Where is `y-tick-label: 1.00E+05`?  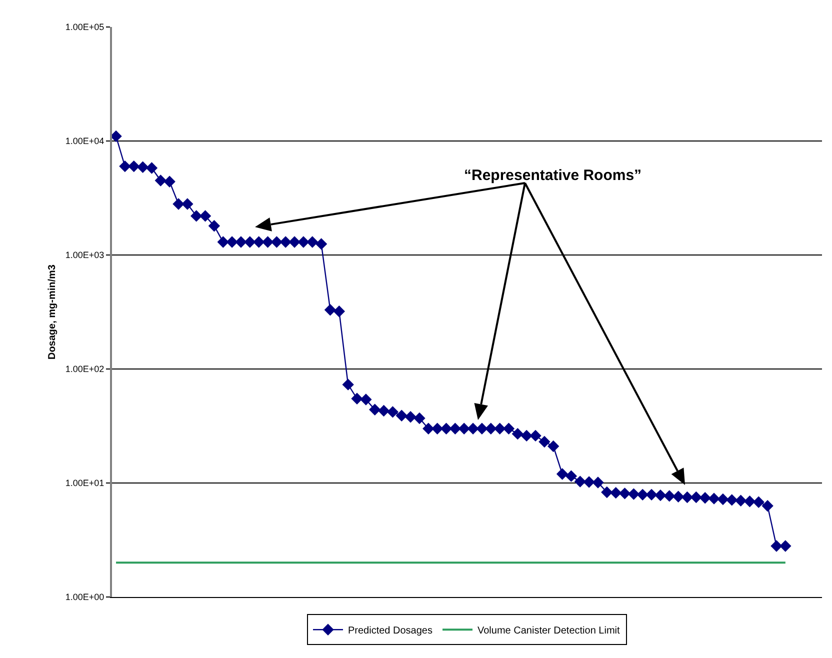 y-tick-label: 1.00E+05 is located at coordinates (84, 27).